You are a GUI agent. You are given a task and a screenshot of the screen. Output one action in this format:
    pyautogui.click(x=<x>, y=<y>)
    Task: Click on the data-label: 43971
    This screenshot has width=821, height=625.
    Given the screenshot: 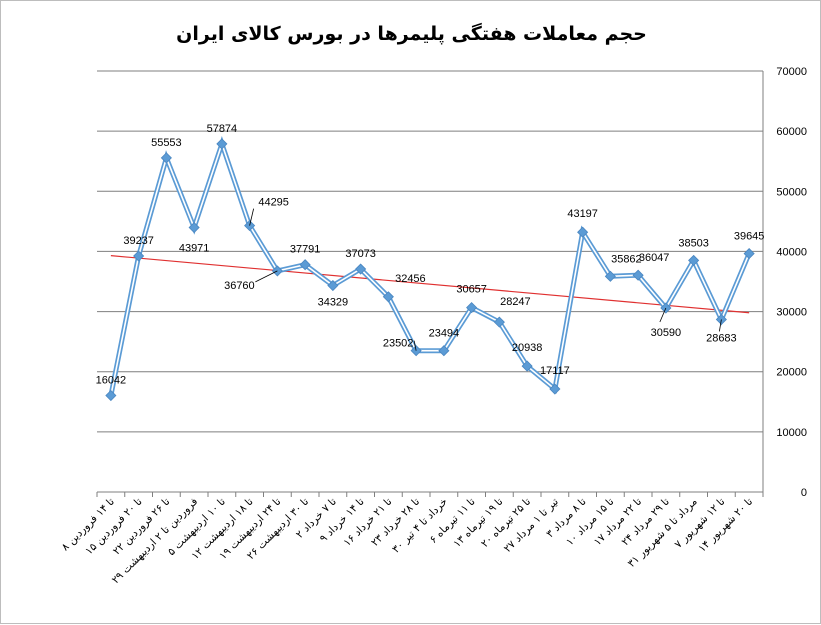 What is the action you would take?
    pyautogui.click(x=194, y=249)
    